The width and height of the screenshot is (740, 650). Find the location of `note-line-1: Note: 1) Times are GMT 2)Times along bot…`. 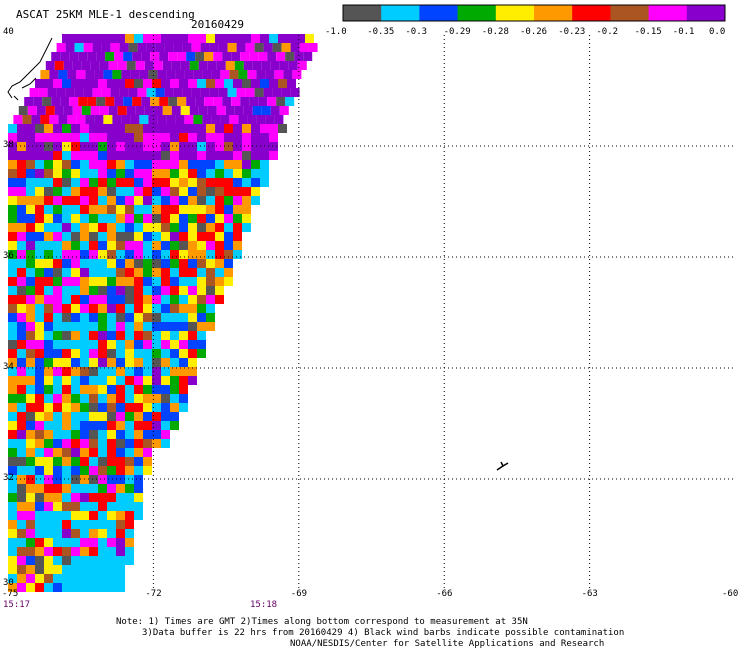

note-line-1: Note: 1) Times are GMT 2)Times along bot… is located at coordinates (322, 622).